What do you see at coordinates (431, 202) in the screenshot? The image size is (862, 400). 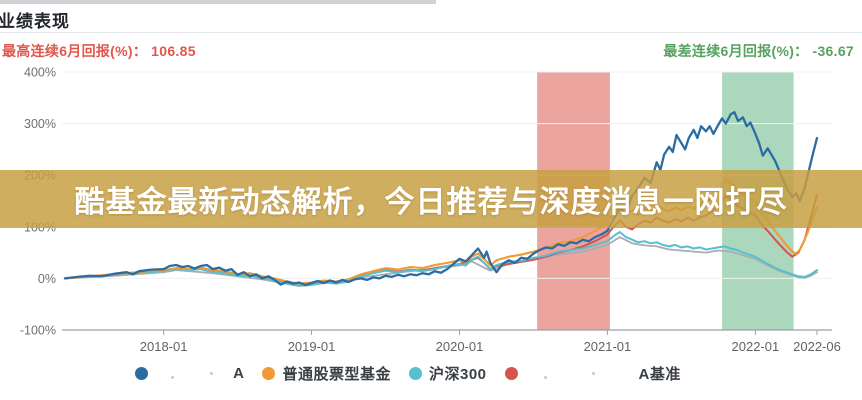 I see `overlay-headline-text: 酷基金最新动态解析，今日推荐与深度消息一网打尽` at bounding box center [431, 202].